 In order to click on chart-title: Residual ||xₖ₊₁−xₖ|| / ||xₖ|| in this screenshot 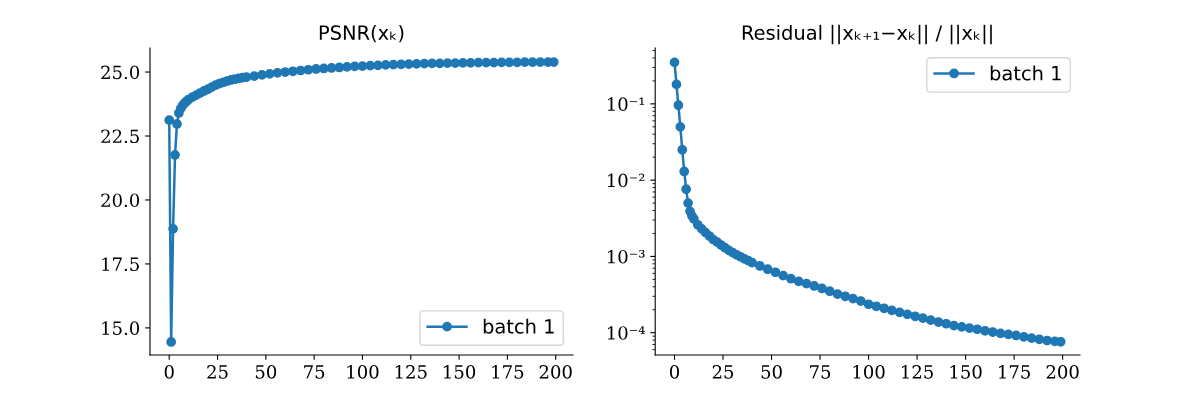, I will do `click(867, 34)`.